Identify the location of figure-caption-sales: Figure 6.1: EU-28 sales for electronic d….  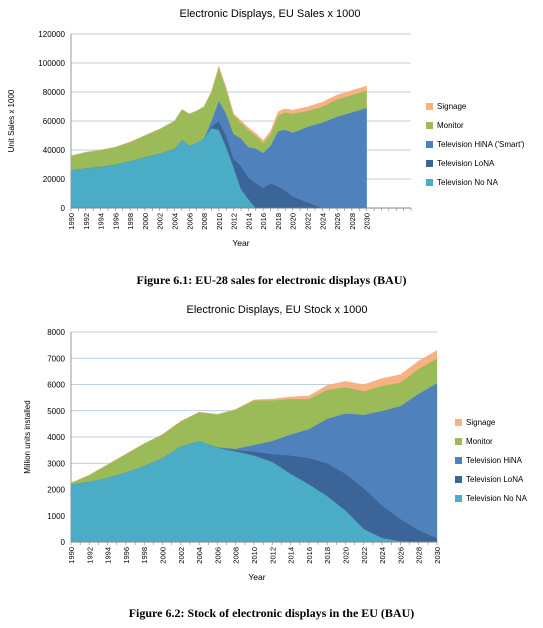
(271, 280).